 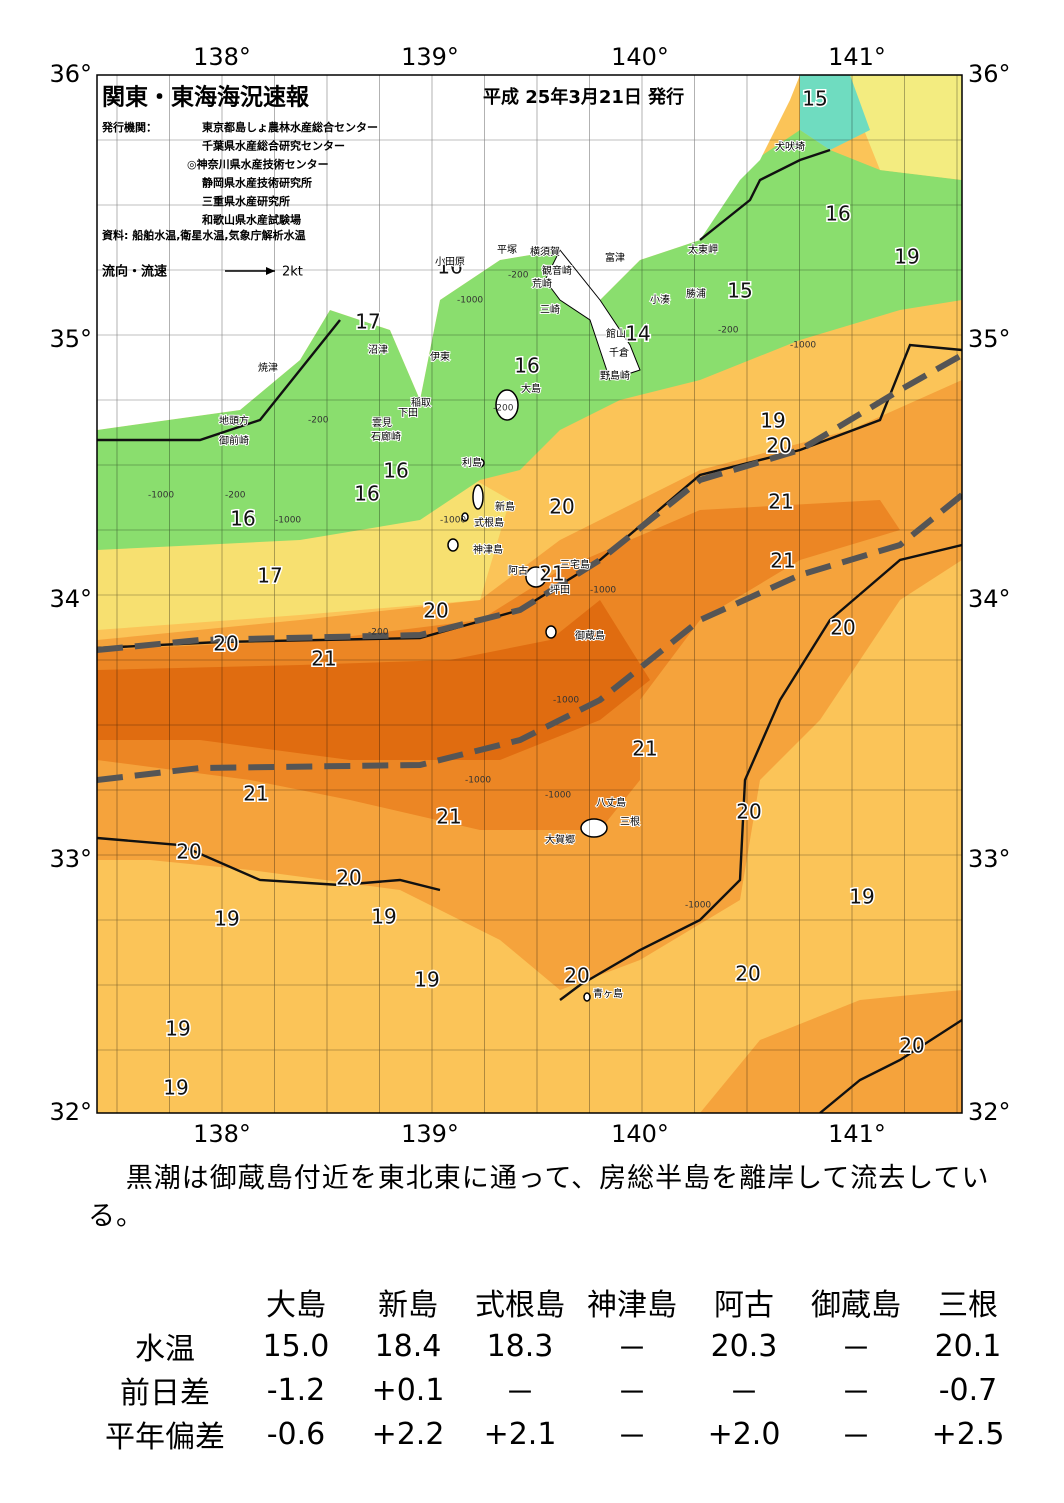 What do you see at coordinates (520, 1434) in the screenshot?
I see `table-cell: +2.1` at bounding box center [520, 1434].